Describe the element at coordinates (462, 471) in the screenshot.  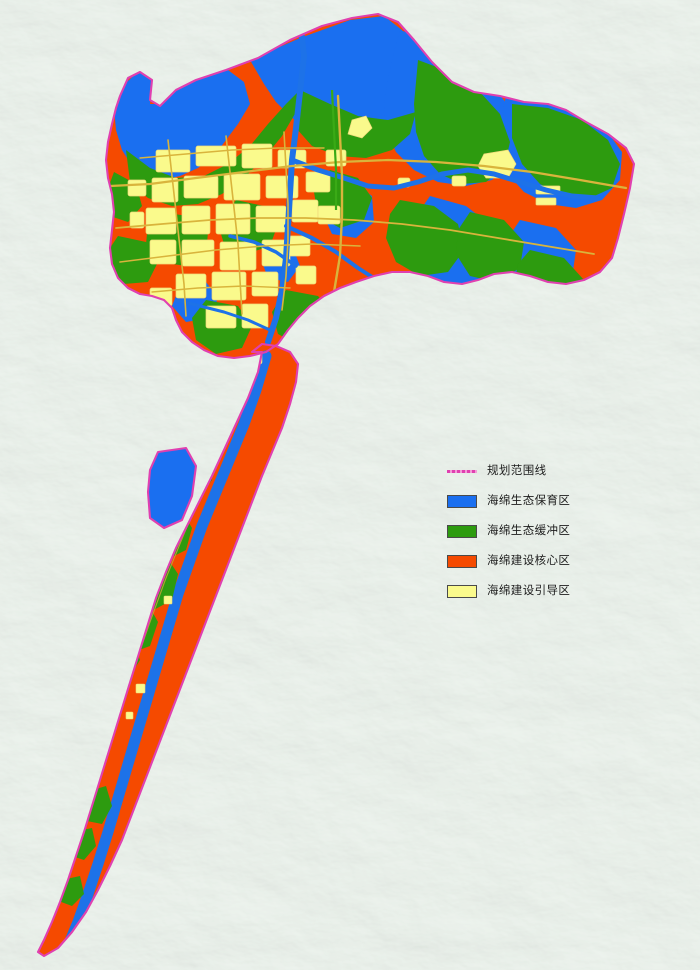
I see `dashed-line-swatch` at that location.